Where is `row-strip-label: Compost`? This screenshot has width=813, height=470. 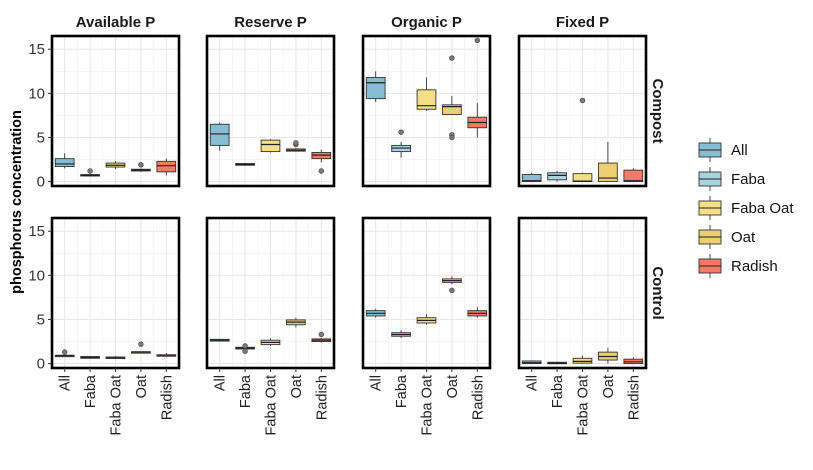
row-strip-label: Compost is located at coordinates (657, 111).